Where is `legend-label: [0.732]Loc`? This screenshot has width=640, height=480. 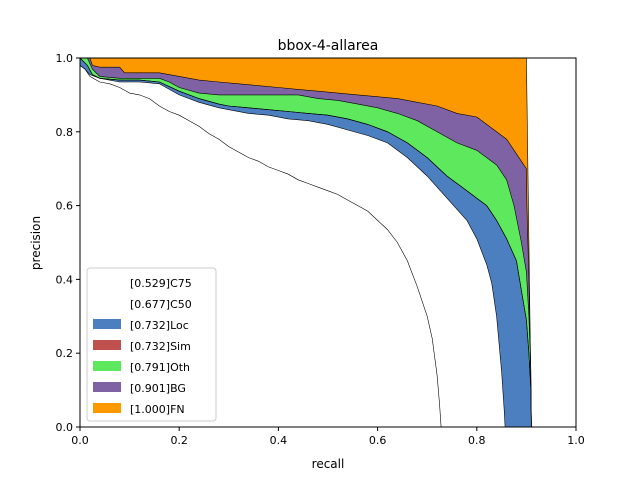 legend-label: [0.732]Loc is located at coordinates (159, 325).